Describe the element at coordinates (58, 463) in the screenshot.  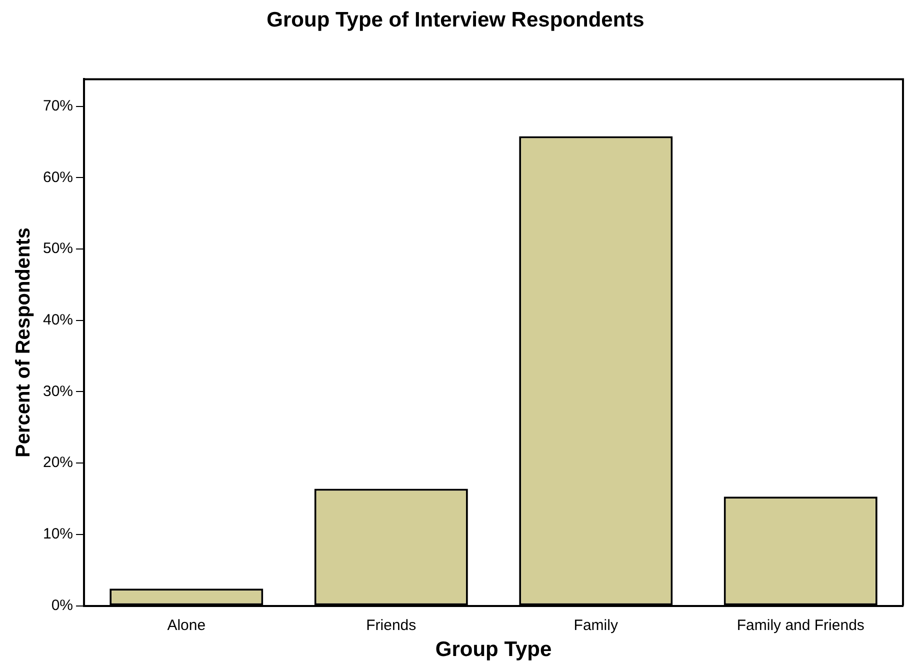
I see `y-tick-label: 20%` at that location.